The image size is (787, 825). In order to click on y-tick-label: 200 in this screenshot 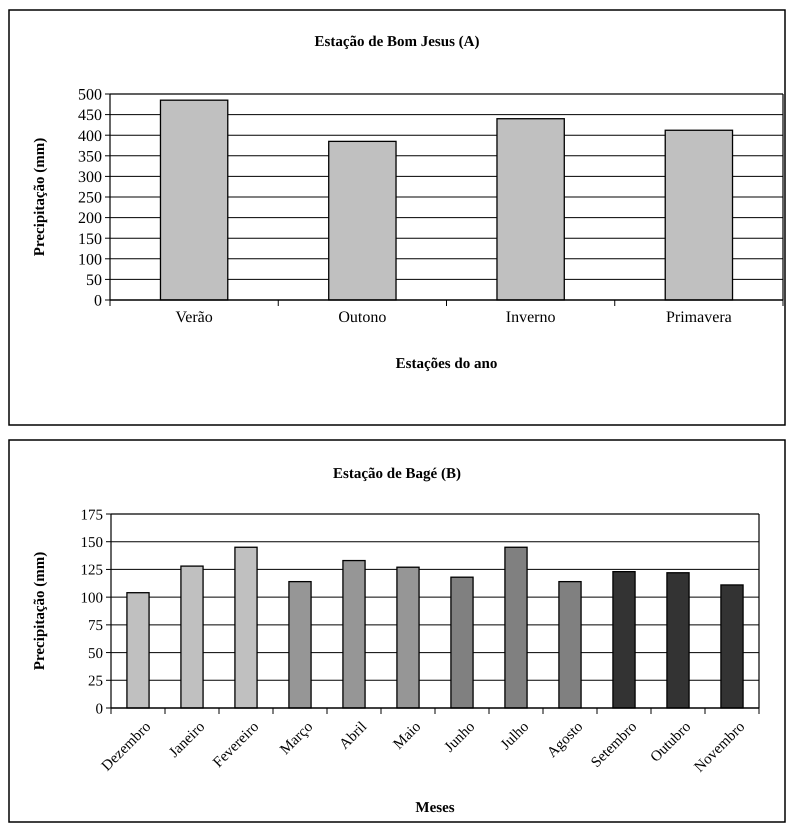, I will do `click(90, 219)`.